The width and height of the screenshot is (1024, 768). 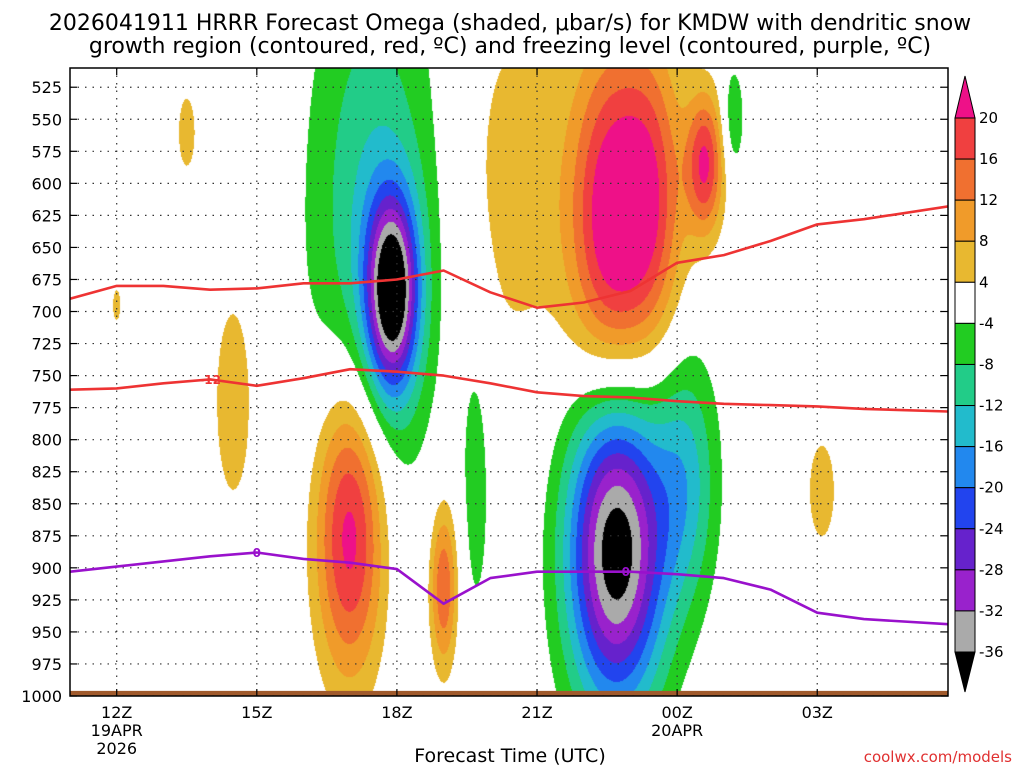 I want to click on y-tick-label: 800, so click(x=46, y=440).